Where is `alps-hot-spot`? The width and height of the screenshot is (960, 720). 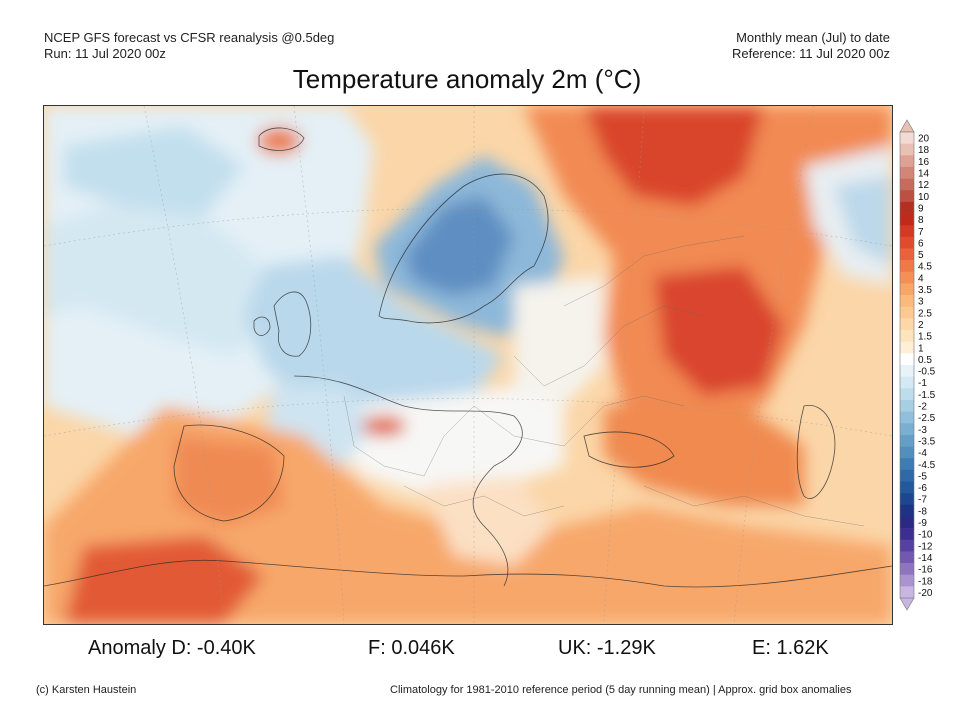 alps-hot-spot is located at coordinates (384, 426).